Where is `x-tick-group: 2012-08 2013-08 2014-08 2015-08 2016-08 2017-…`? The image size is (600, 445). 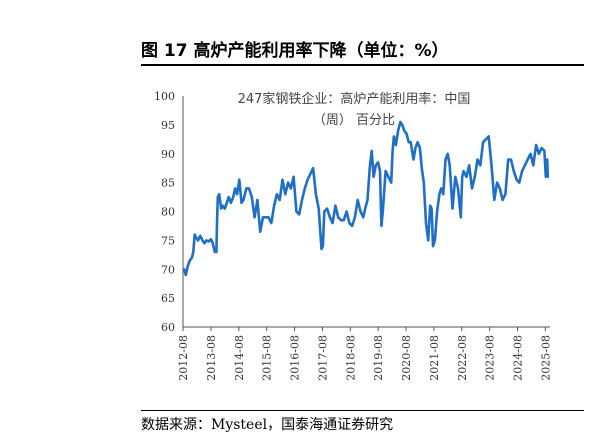 x-tick-group: 2012-08 2013-08 2014-08 2015-08 2016-08 2017-… is located at coordinates (364, 354).